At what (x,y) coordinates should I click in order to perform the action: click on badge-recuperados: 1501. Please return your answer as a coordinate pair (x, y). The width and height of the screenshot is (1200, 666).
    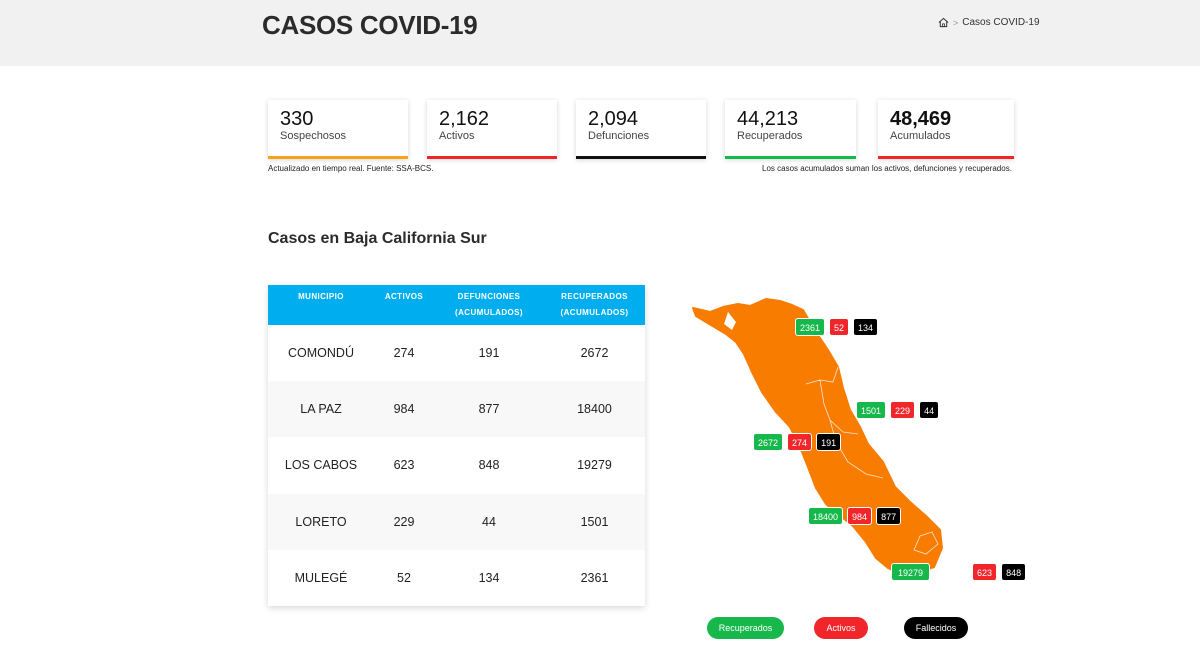
    Looking at the image, I should click on (871, 410).